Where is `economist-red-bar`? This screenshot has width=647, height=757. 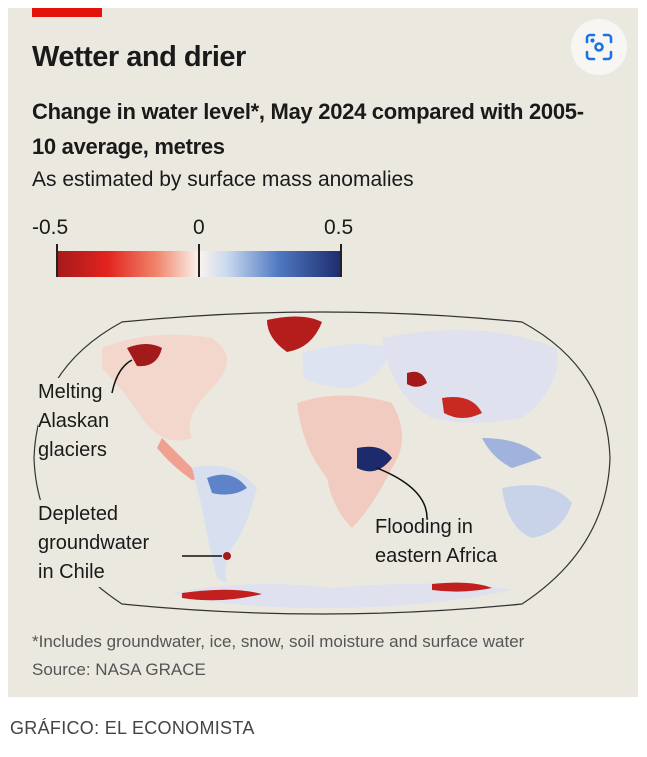
economist-red-bar is located at coordinates (67, 12).